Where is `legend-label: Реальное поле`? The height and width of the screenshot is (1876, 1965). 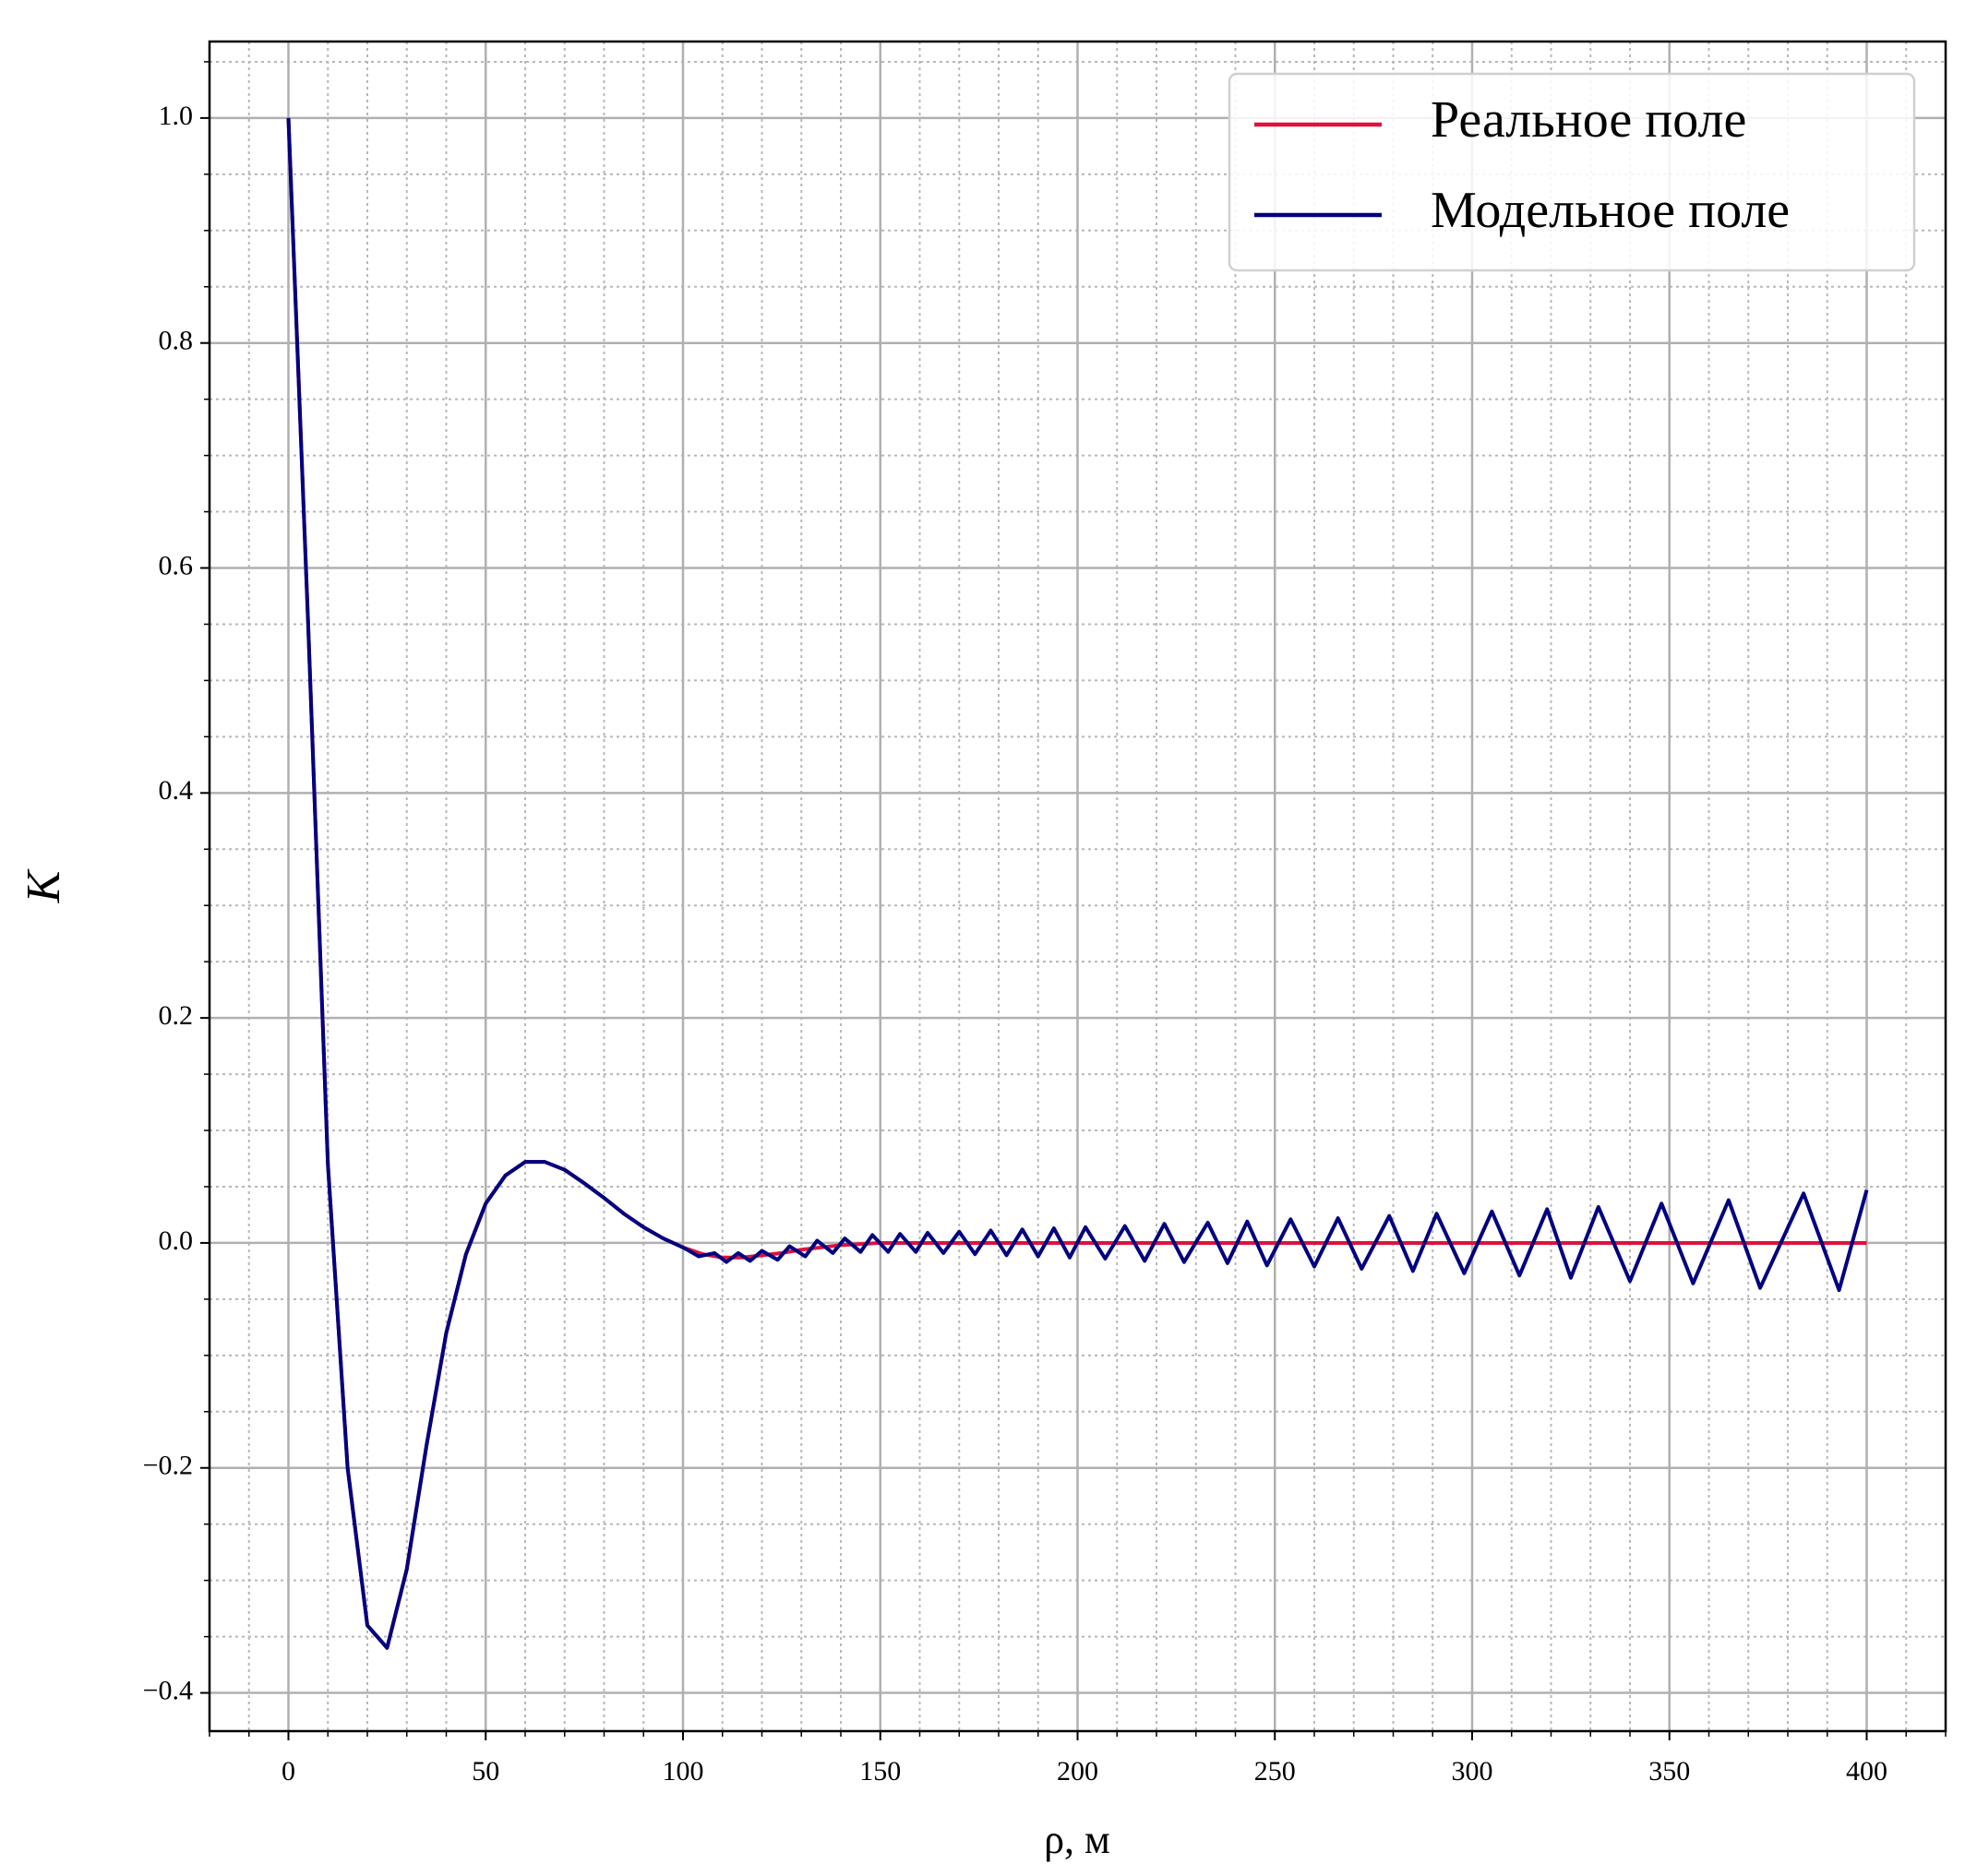
legend-label: Реальное поле is located at coordinates (1588, 120).